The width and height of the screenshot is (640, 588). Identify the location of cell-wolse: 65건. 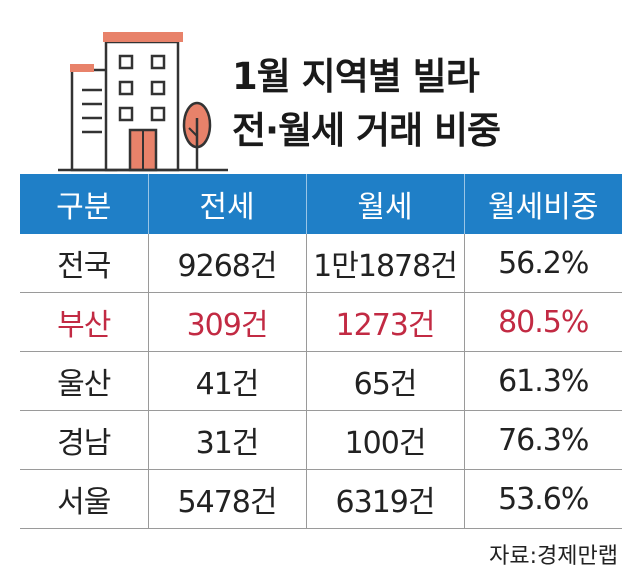
(384, 381).